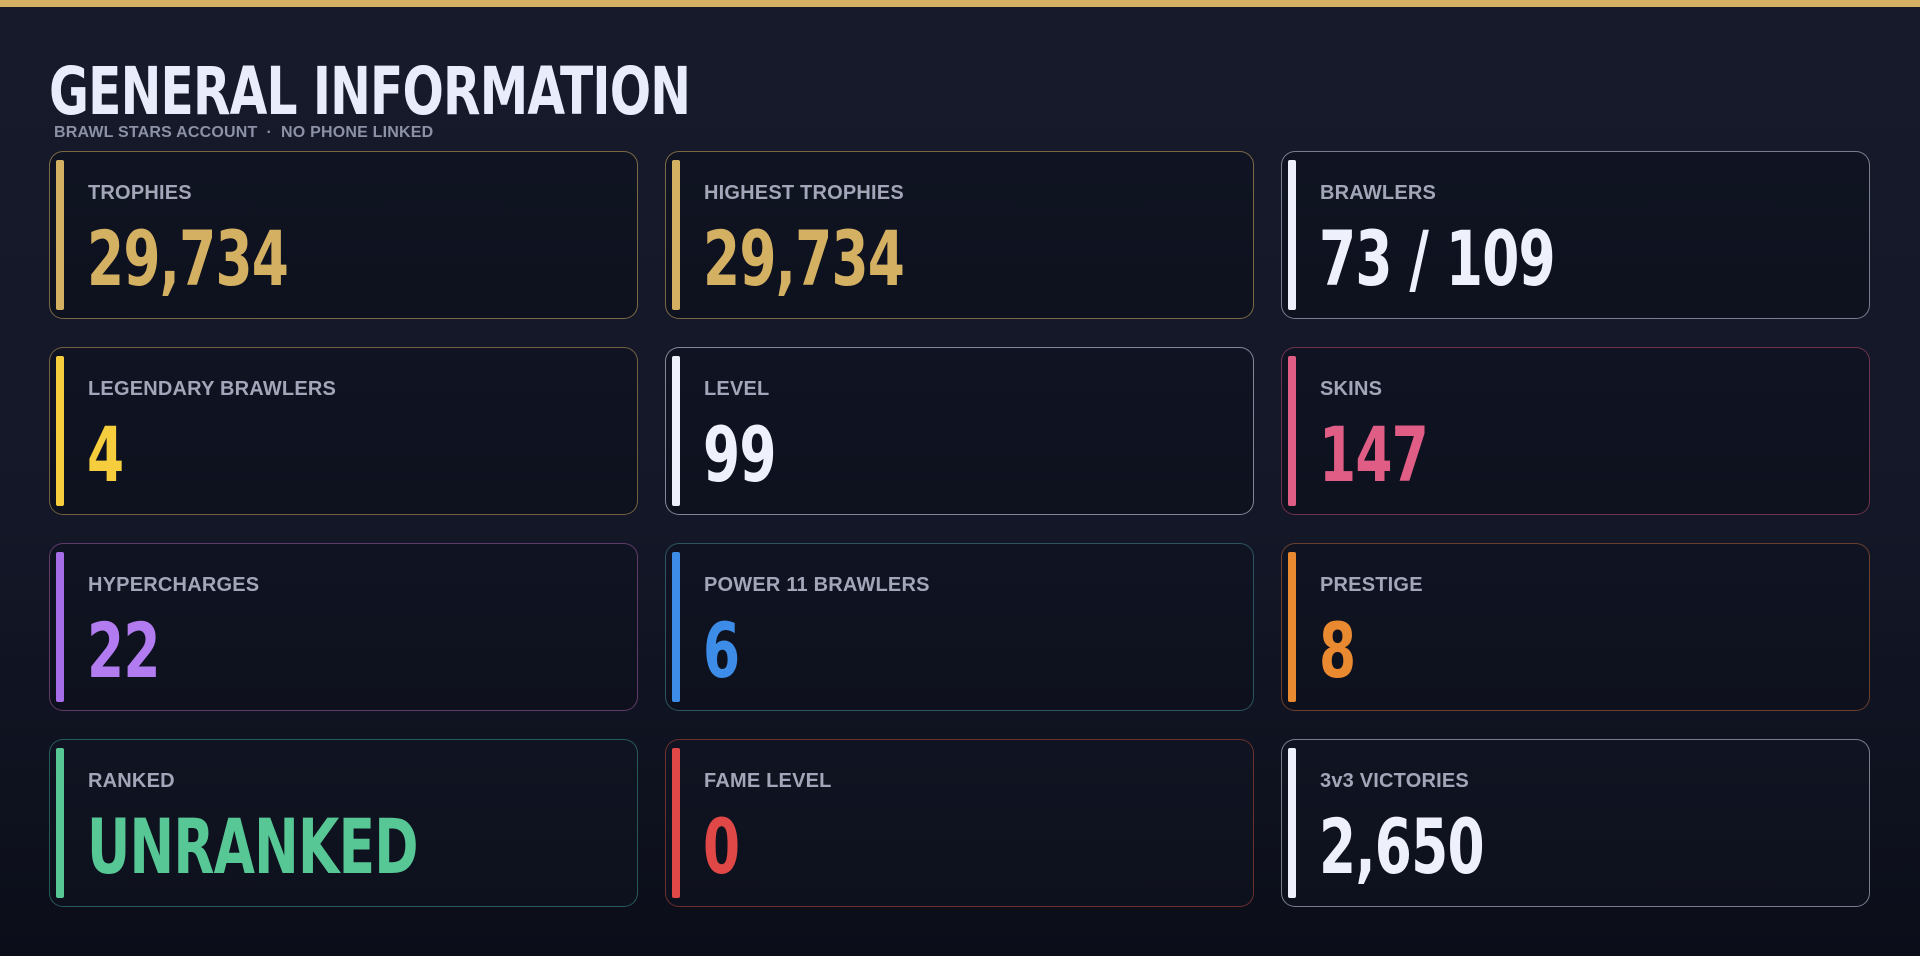 The height and width of the screenshot is (956, 1920). Describe the element at coordinates (357, 132) in the screenshot. I see `phone-status-text: NO PHONE LINKED` at that location.